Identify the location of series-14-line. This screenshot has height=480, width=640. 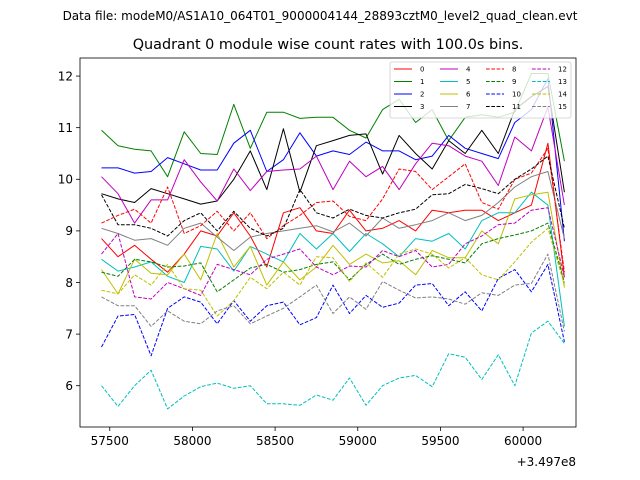
(333, 272).